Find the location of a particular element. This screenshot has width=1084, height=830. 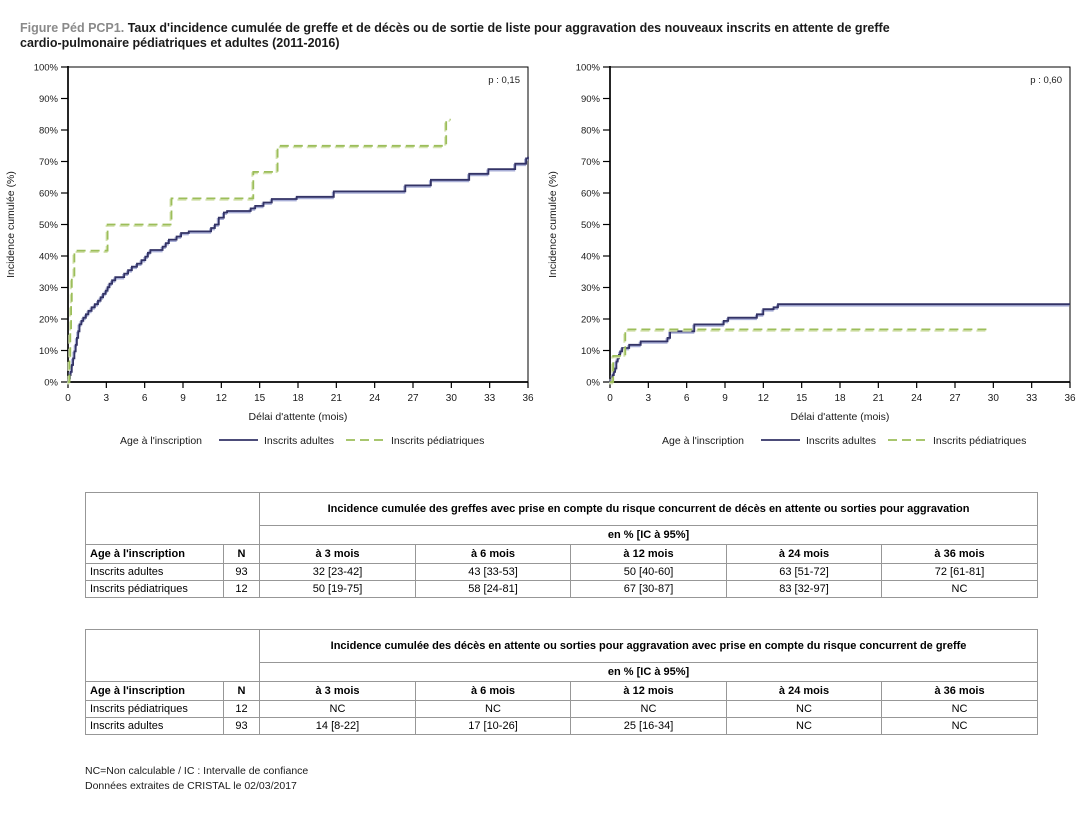

curve-halo-inscrits-p-diatriques is located at coordinates (258, 252).